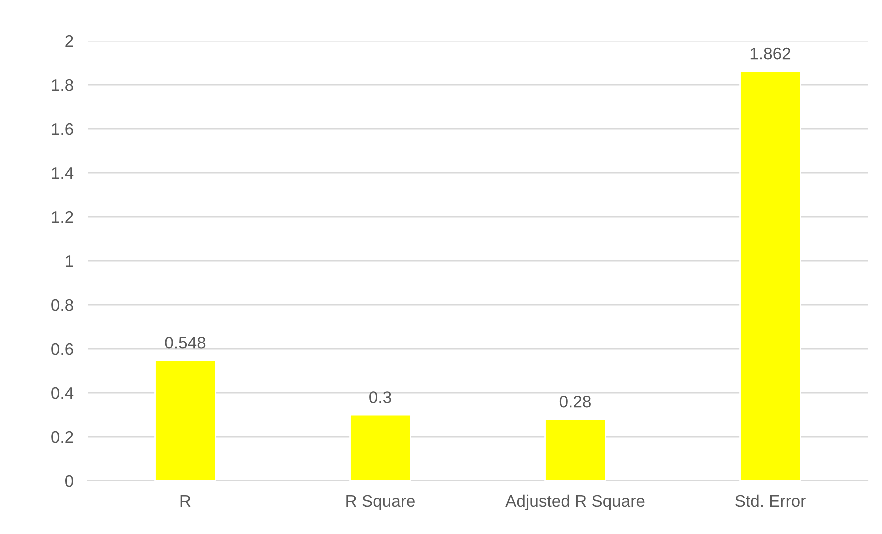  Describe the element at coordinates (575, 502) in the screenshot. I see `x-tick-label: Adjusted R Square` at that location.